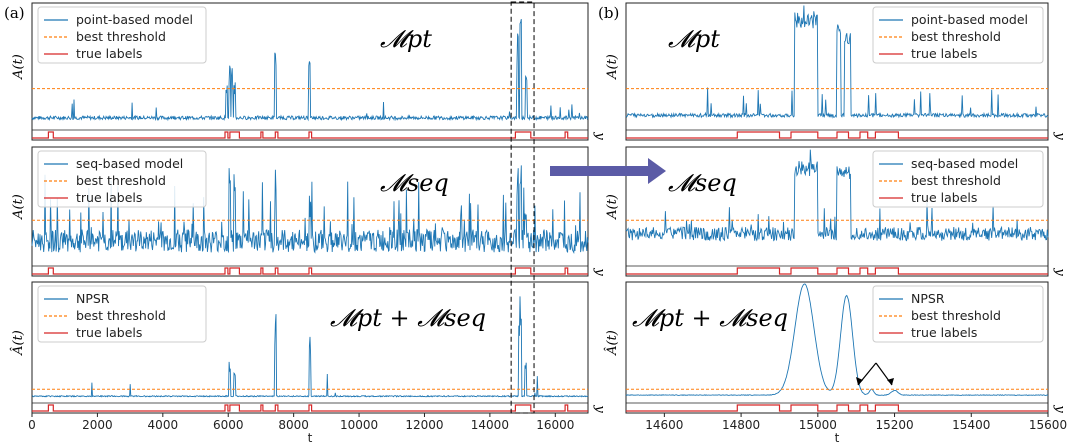 This screenshot has width=1067, height=444. Describe the element at coordinates (856, 428) in the screenshot. I see `x-axis: 14600 14800 15000 15200 15400 15600 t` at that location.